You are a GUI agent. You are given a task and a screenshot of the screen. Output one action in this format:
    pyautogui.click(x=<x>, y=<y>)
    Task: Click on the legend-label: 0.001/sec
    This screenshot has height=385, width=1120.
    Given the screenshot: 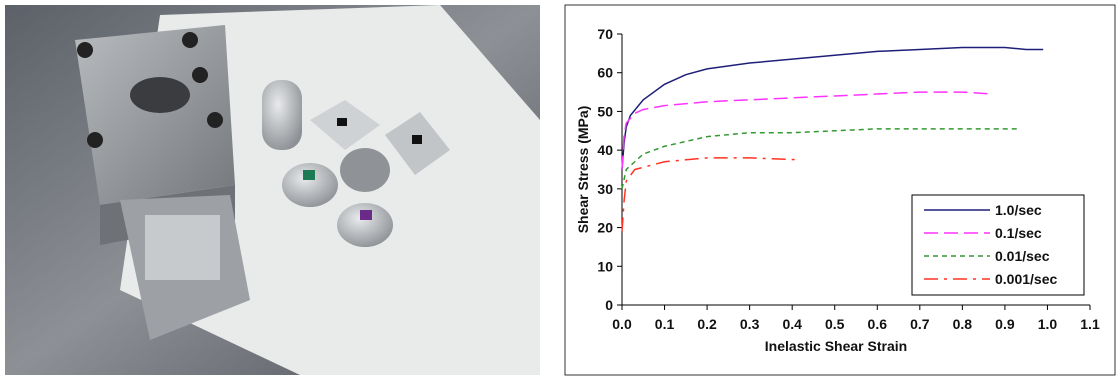 What is the action you would take?
    pyautogui.click(x=1026, y=279)
    